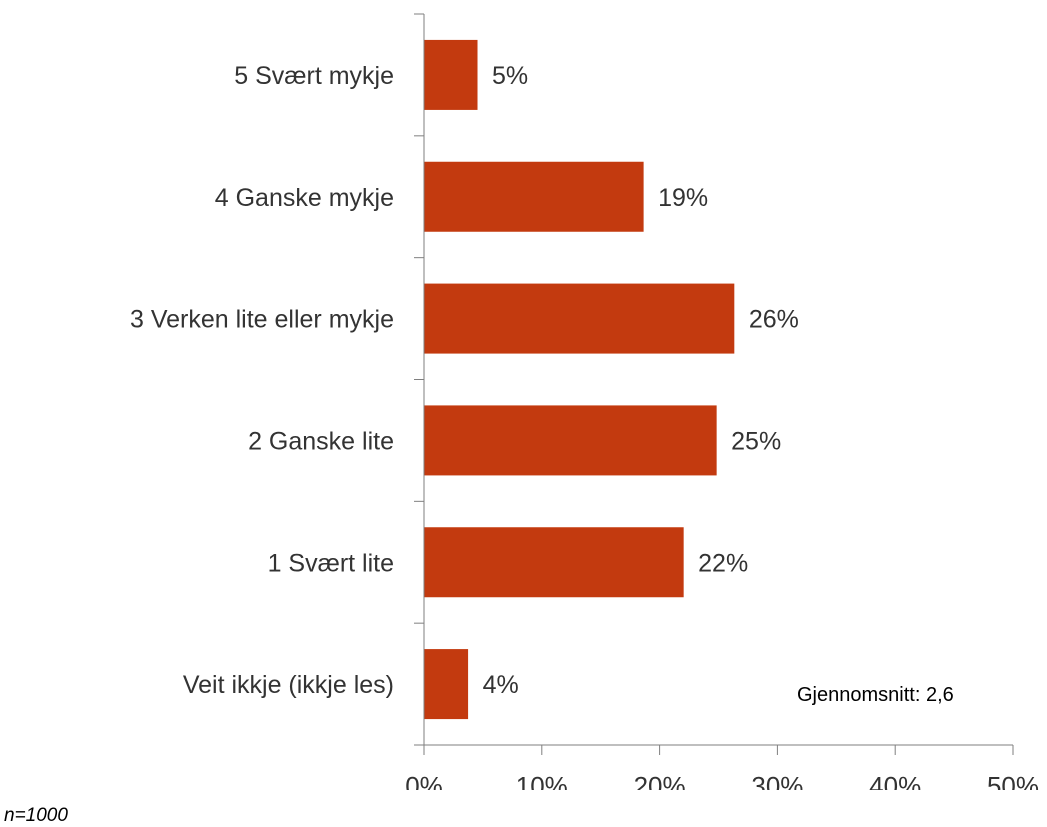  Describe the element at coordinates (314, 76) in the screenshot. I see `category-label: 5 Svært mykje` at that location.